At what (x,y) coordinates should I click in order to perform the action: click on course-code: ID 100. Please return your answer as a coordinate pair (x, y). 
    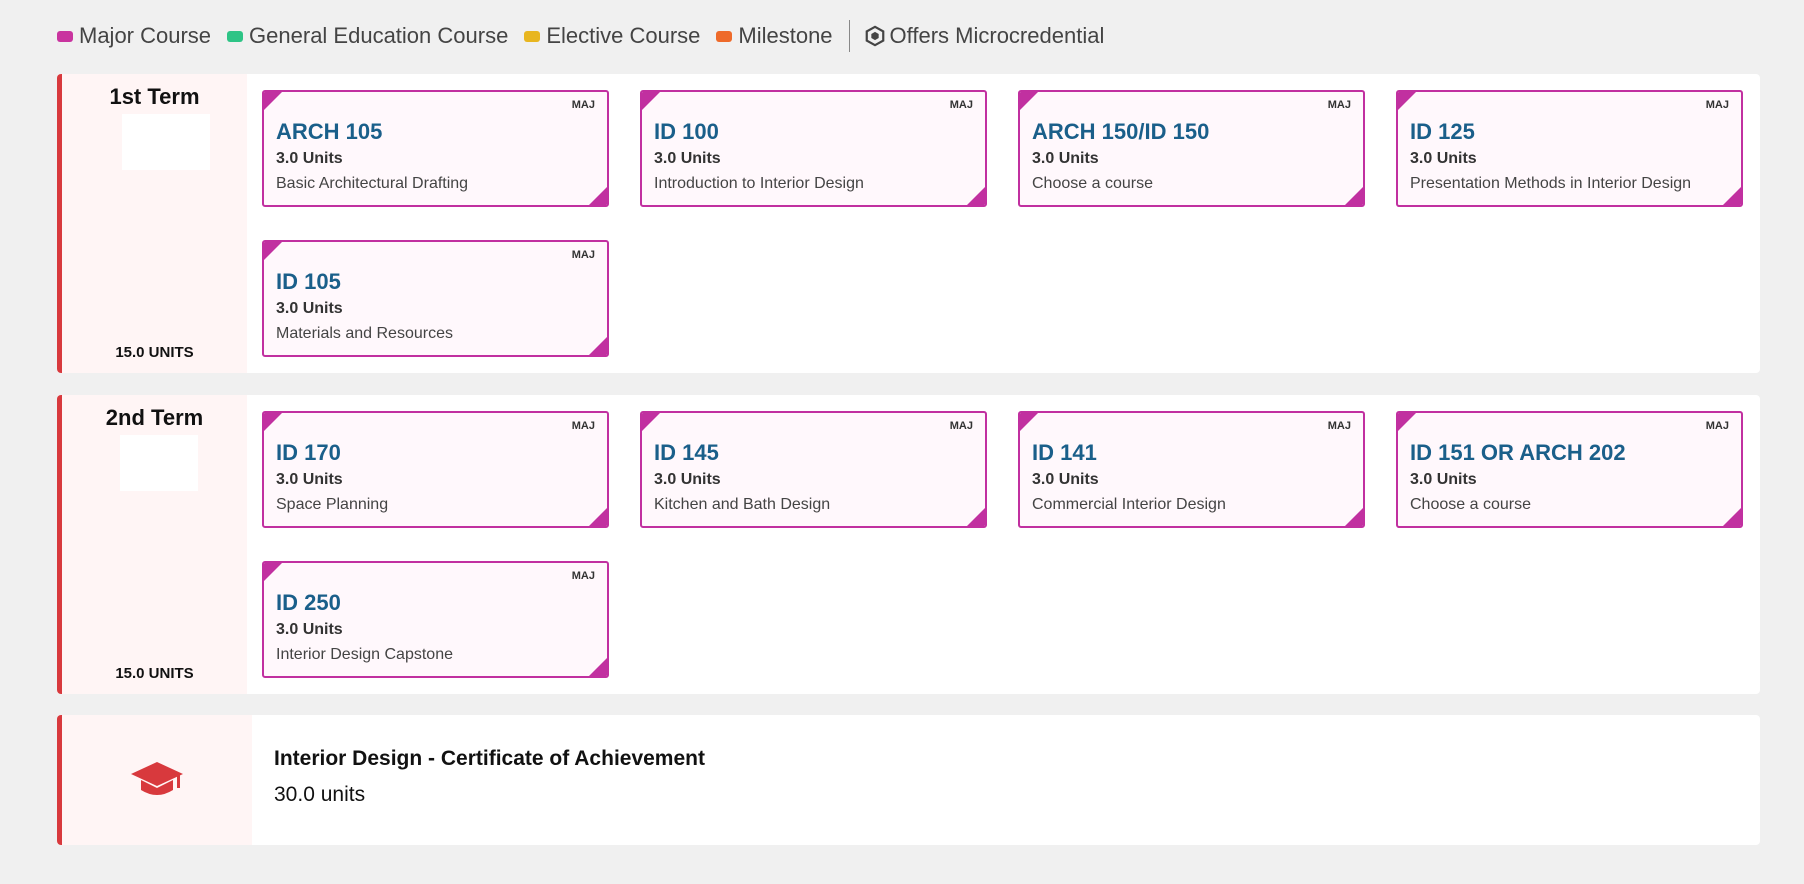
    Looking at the image, I should click on (686, 131).